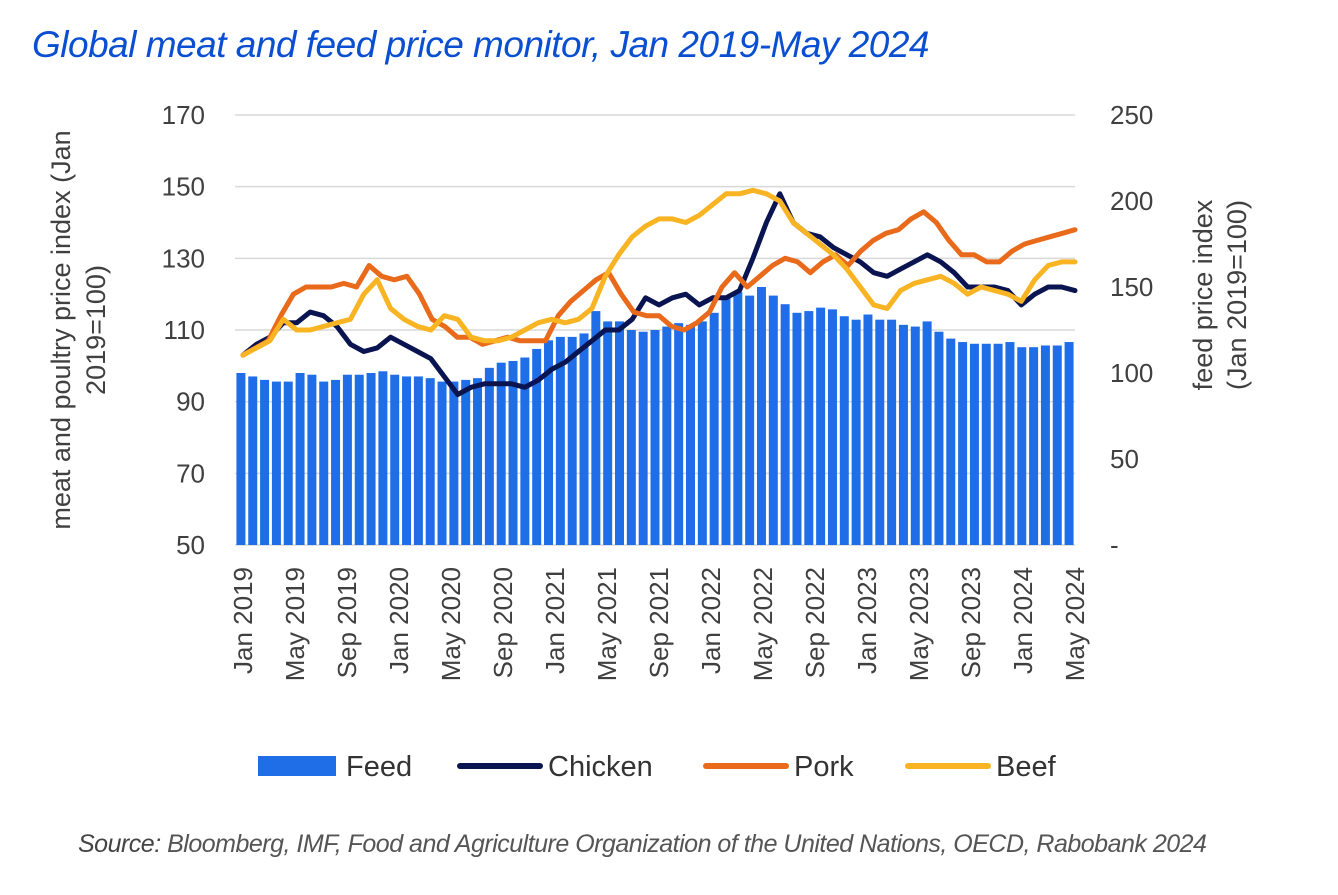 This screenshot has height=895, width=1338. I want to click on y-axis-right-ticks: - 50 100 150 200 250, so click(1131, 330).